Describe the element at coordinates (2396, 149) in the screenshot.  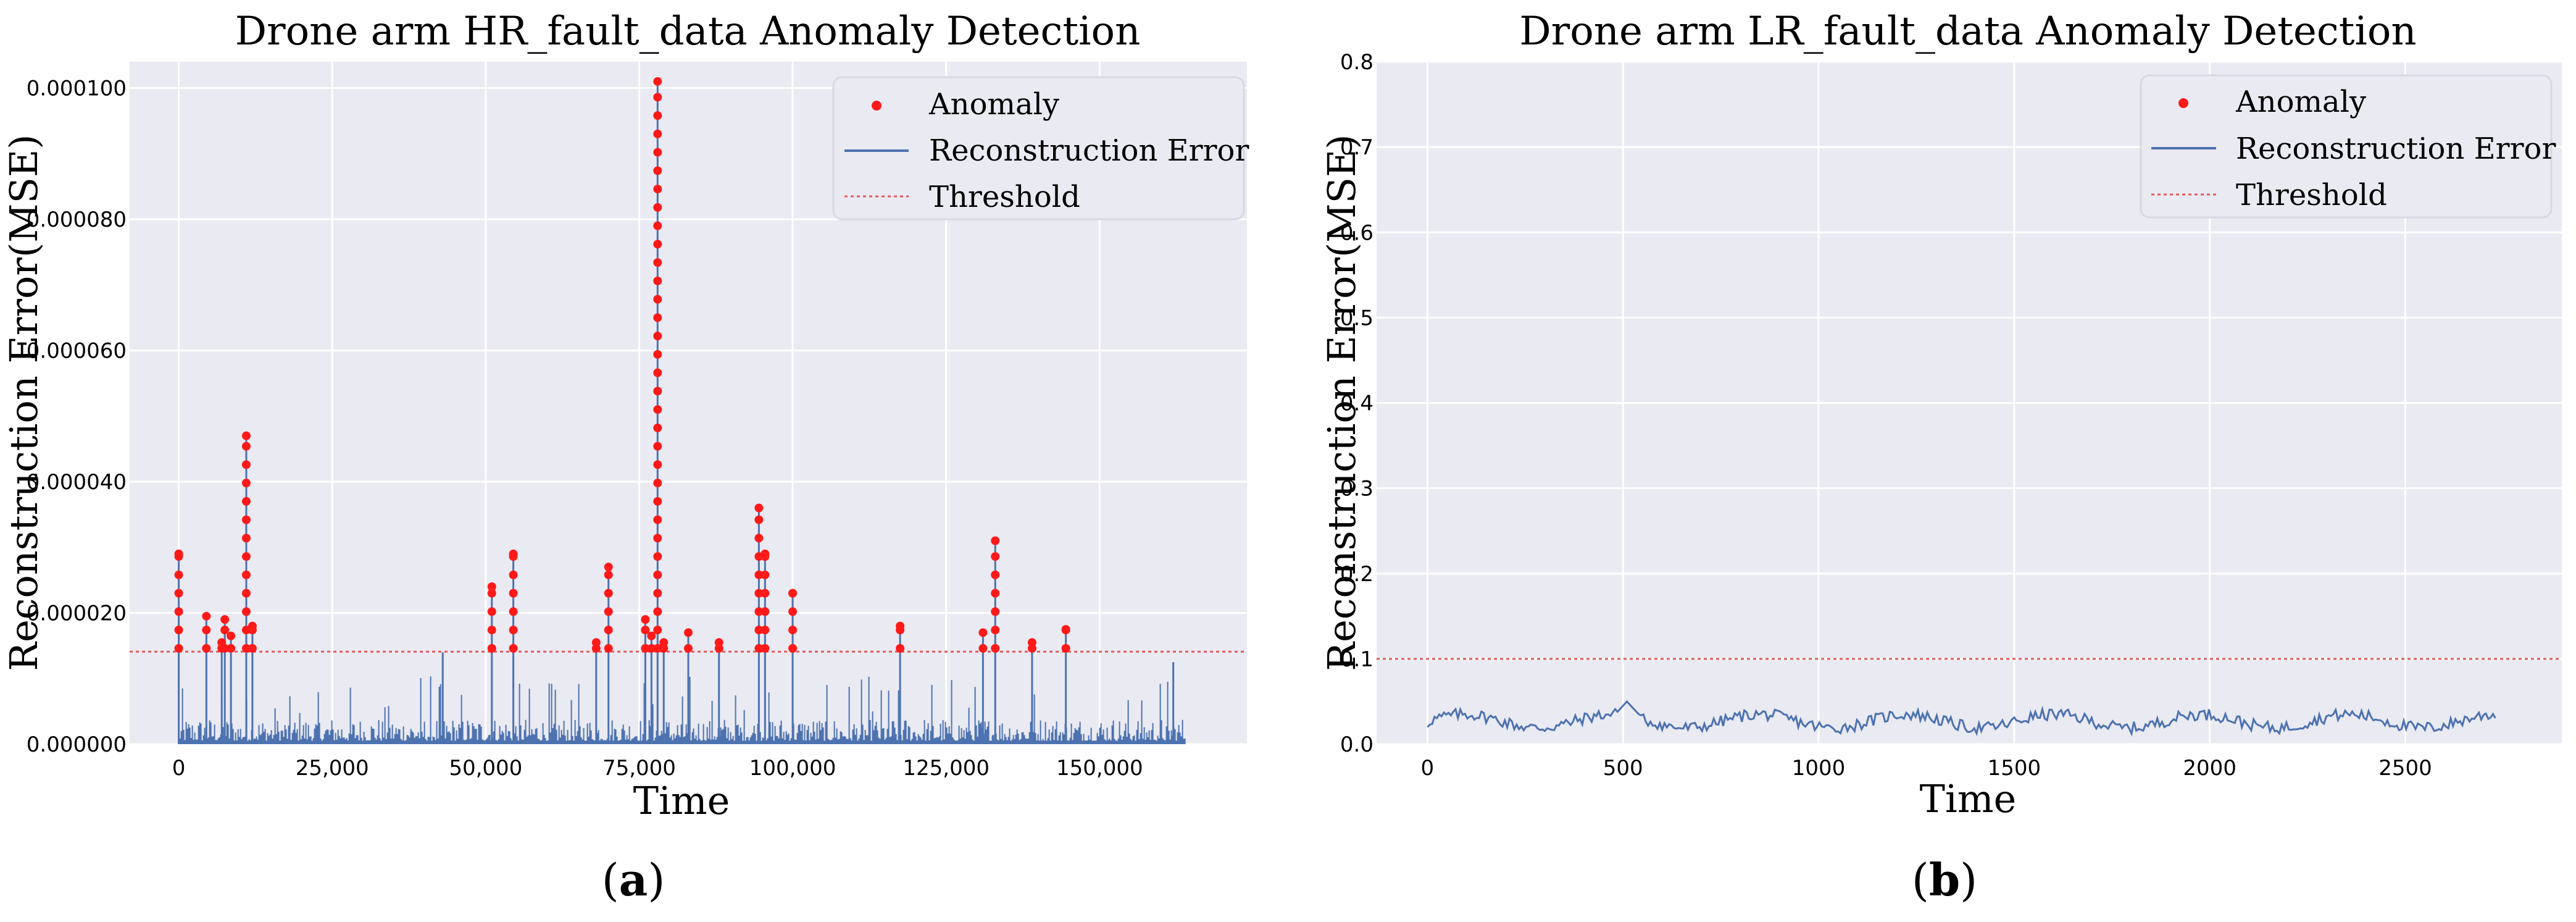
I see `legend-label-error-b: Reconstruction Error` at that location.